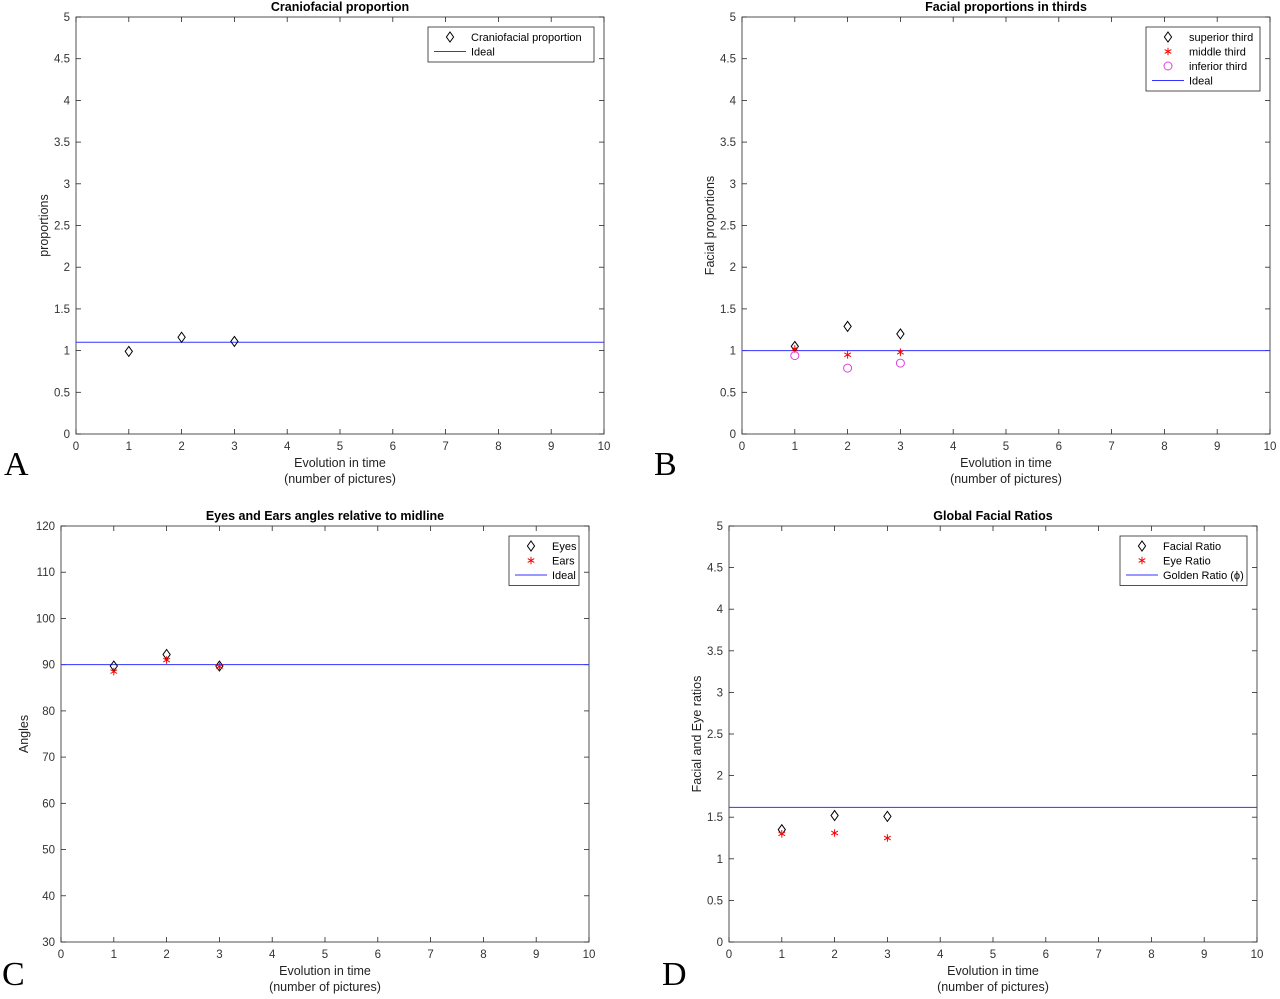  Describe the element at coordinates (48, 758) in the screenshot. I see `y-tick-label: 70` at that location.